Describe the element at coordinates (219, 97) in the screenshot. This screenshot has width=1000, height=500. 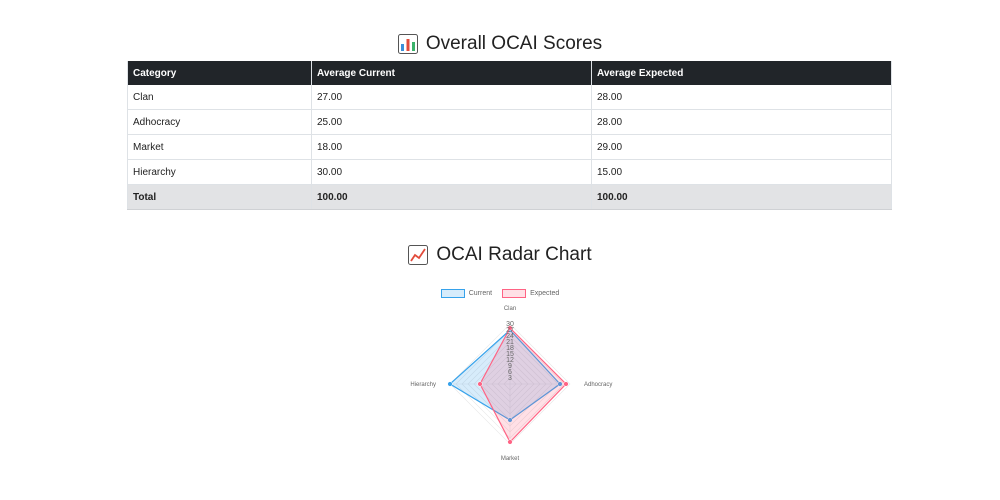
I see `row-category: Clan` at that location.